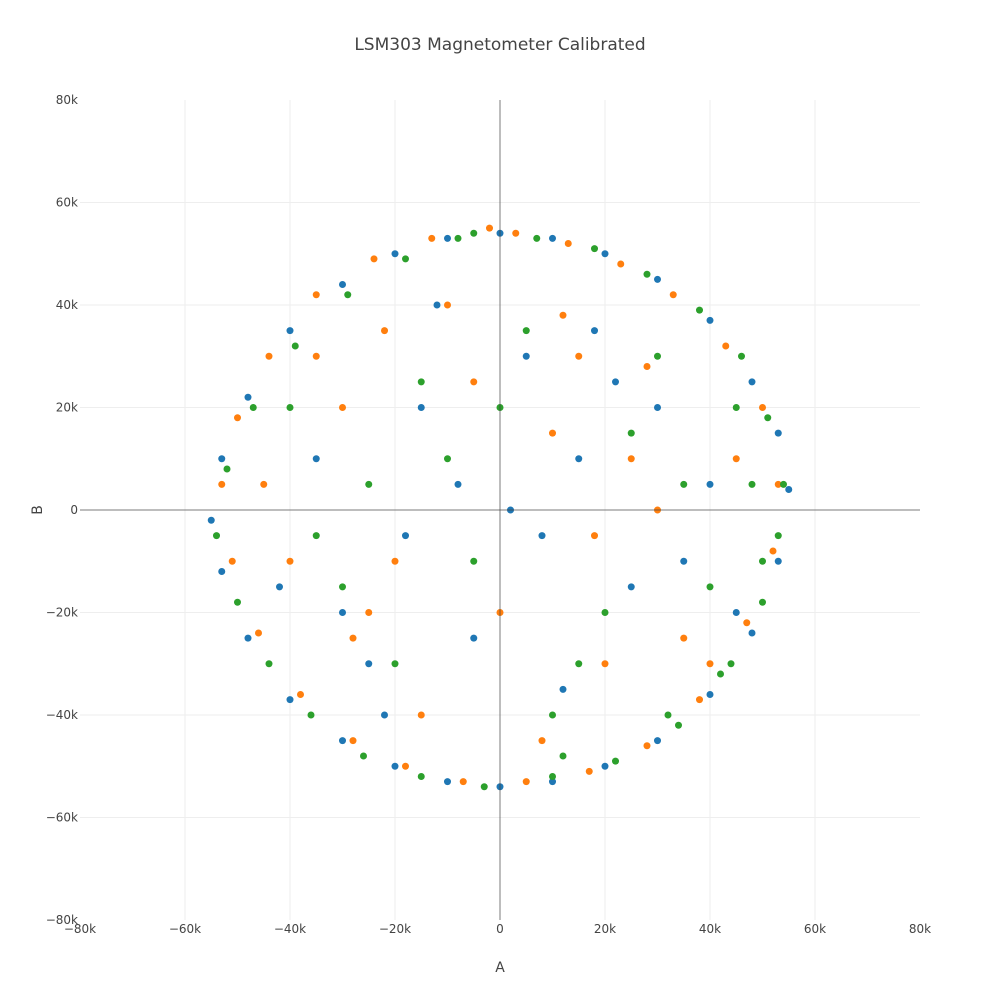  What do you see at coordinates (67, 203) in the screenshot?
I see `y-tick-label: 60k` at bounding box center [67, 203].